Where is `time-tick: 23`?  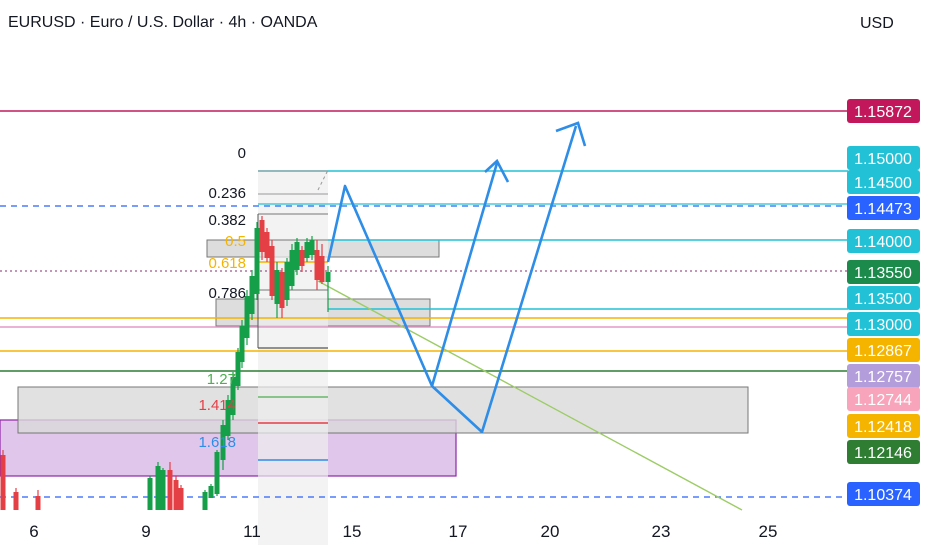
time-tick: 23 is located at coordinates (661, 531).